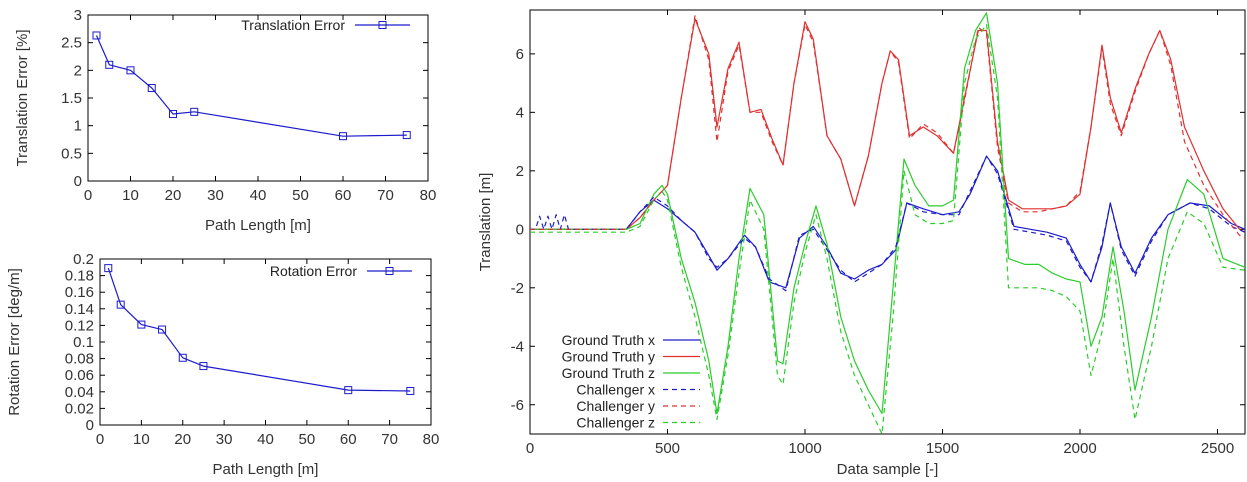 This screenshot has height=482, width=1247. I want to click on x-tick-label: 2500, so click(1217, 448).